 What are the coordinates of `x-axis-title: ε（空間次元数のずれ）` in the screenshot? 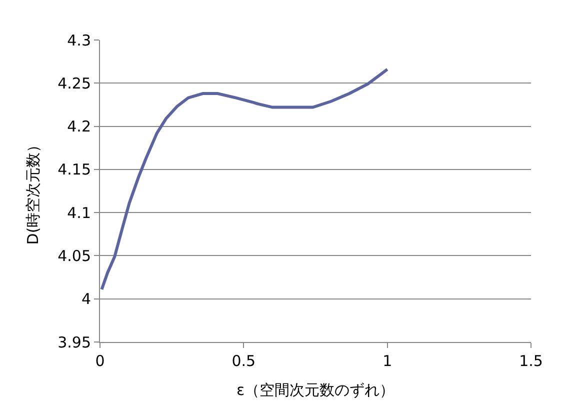 It's located at (315, 390).